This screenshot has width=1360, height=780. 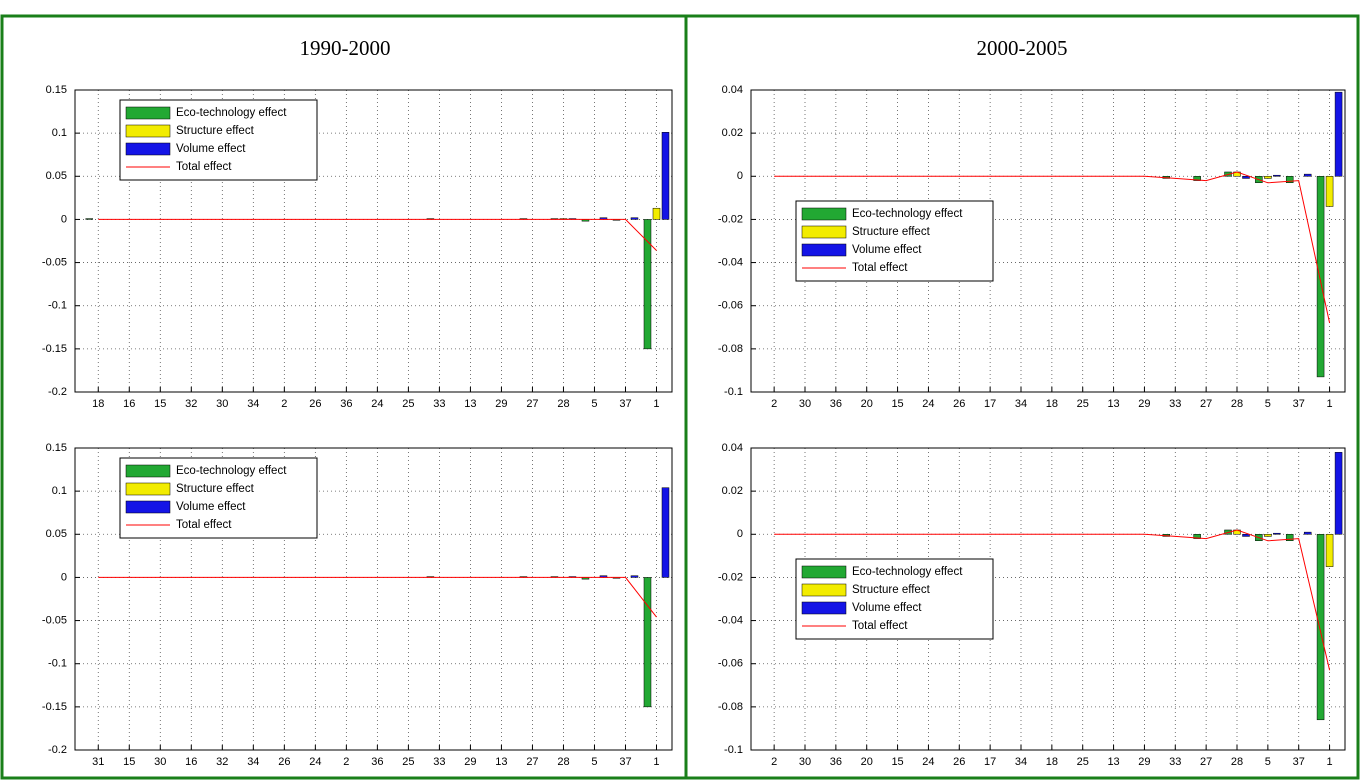 What do you see at coordinates (1022, 48) in the screenshot?
I see `panel-title: 2000-2005` at bounding box center [1022, 48].